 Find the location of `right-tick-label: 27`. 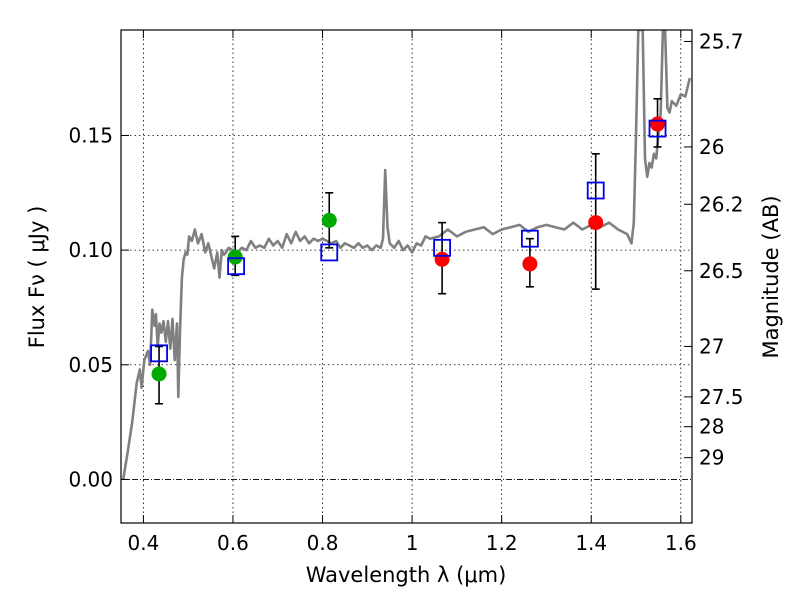

right-tick-label: 27 is located at coordinates (711, 346).